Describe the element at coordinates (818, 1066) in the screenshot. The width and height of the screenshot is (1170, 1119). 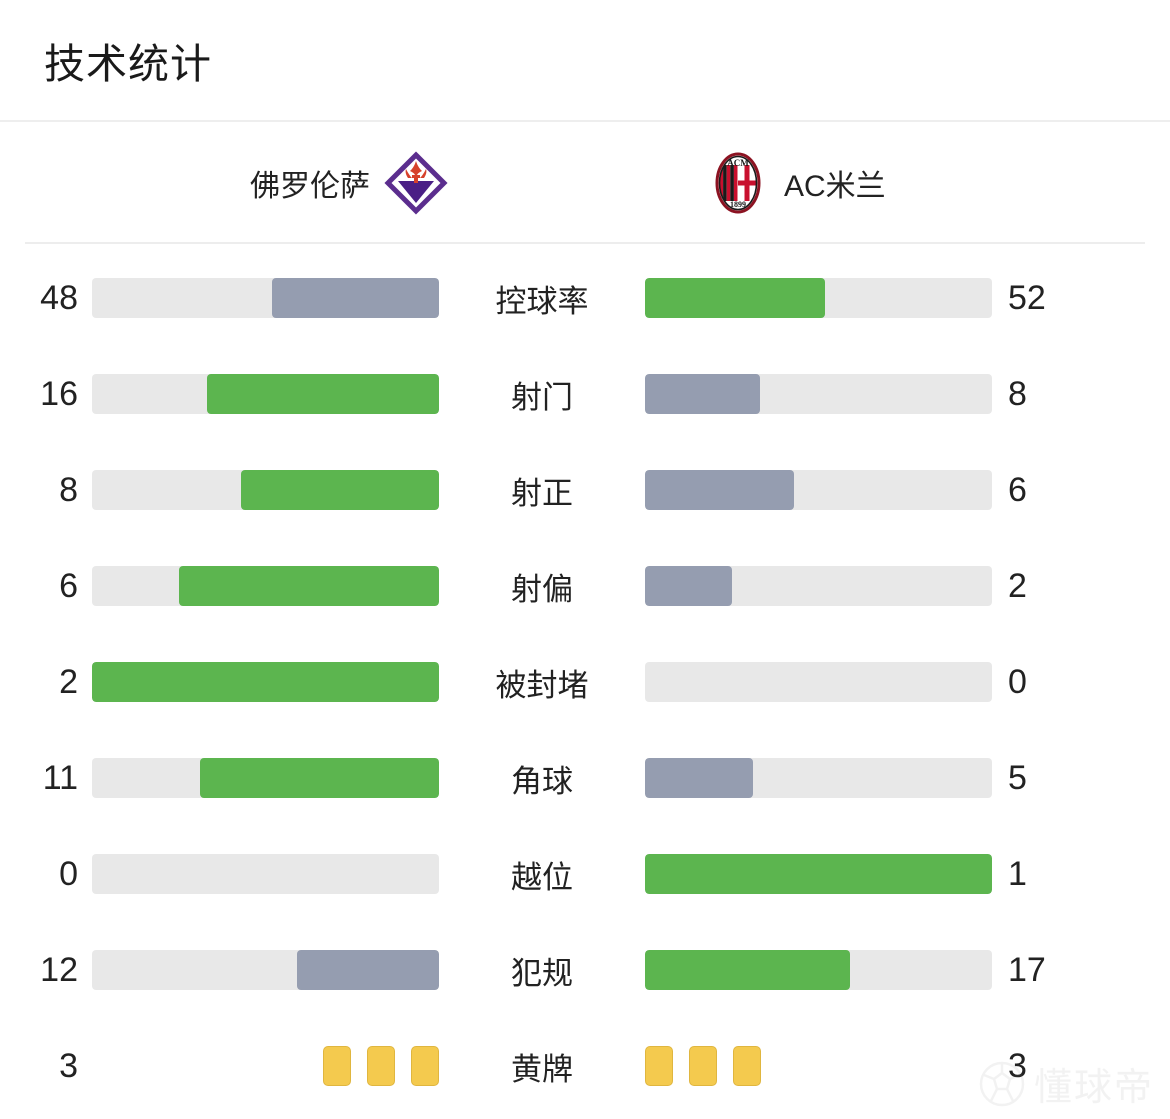
I see `away-cards` at that location.